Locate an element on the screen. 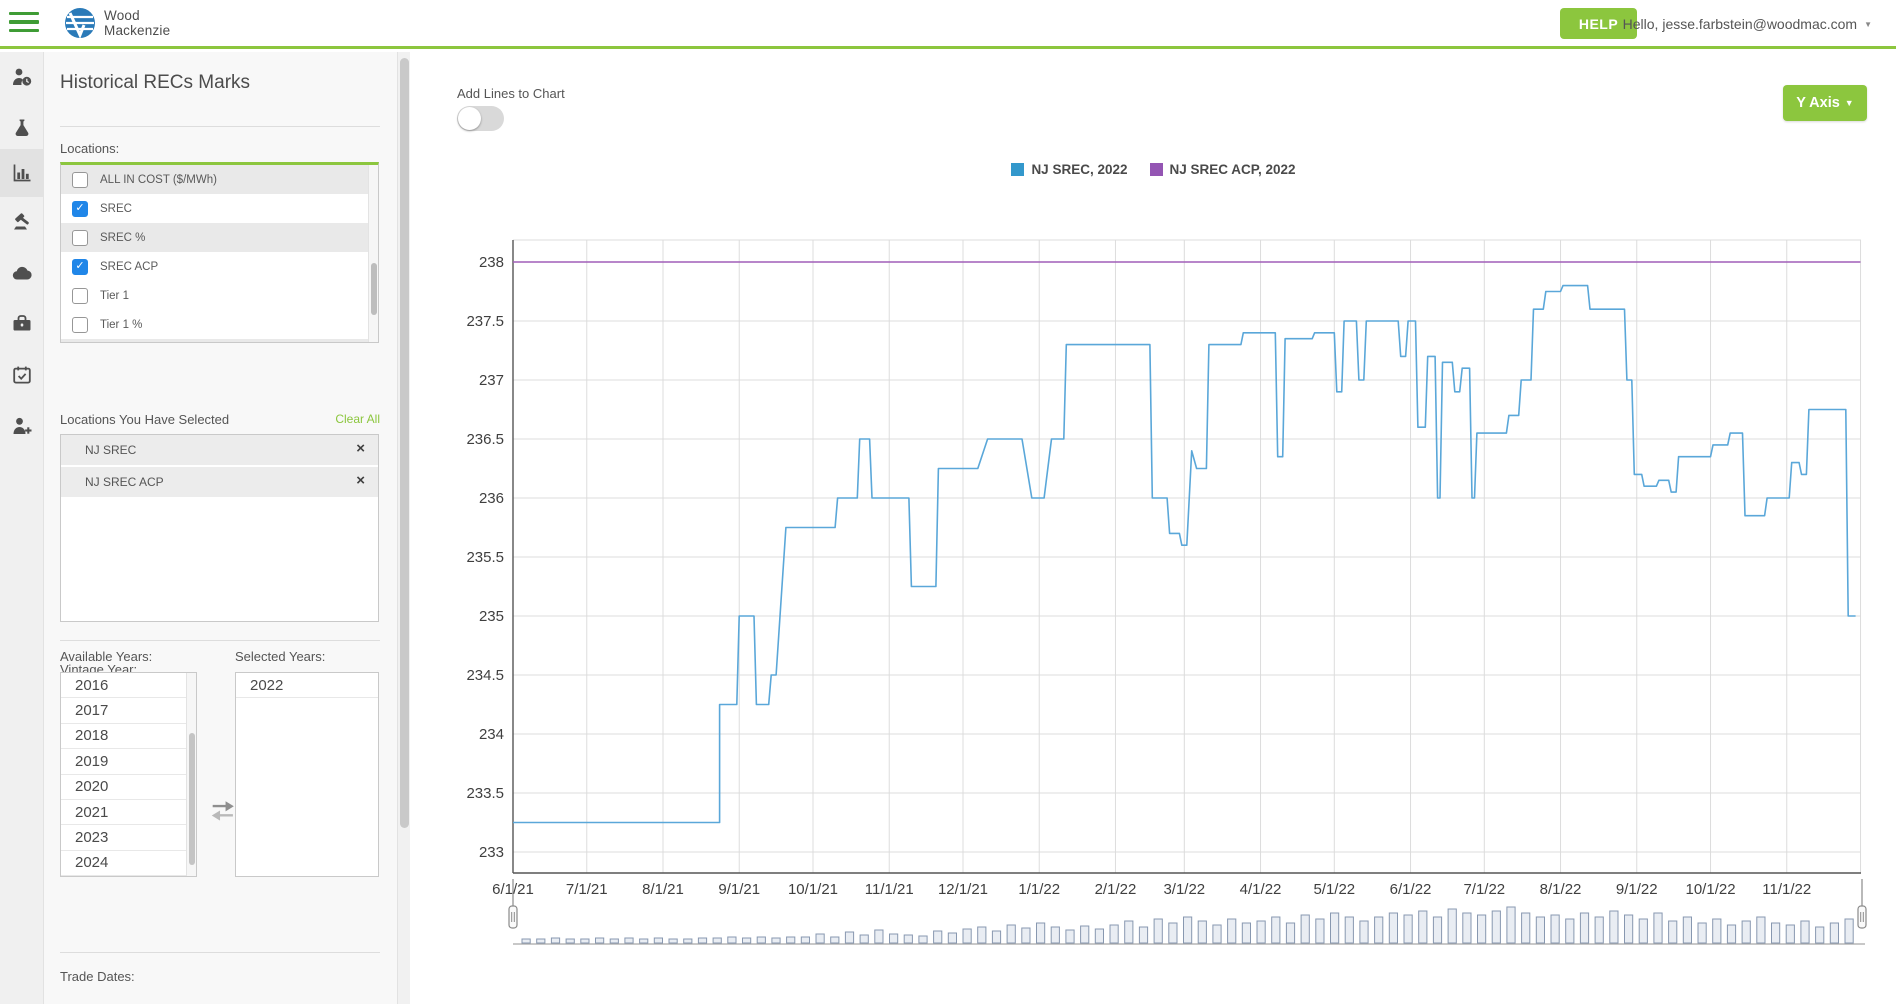 The image size is (1896, 1004). location-option-label: SREC % is located at coordinates (123, 237).